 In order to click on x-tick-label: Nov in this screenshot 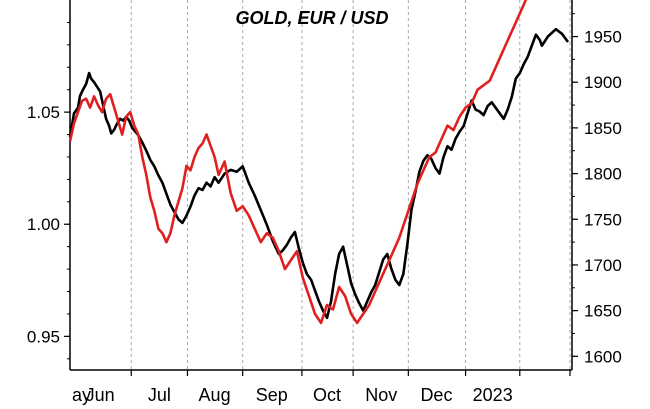, I will do `click(381, 395)`.